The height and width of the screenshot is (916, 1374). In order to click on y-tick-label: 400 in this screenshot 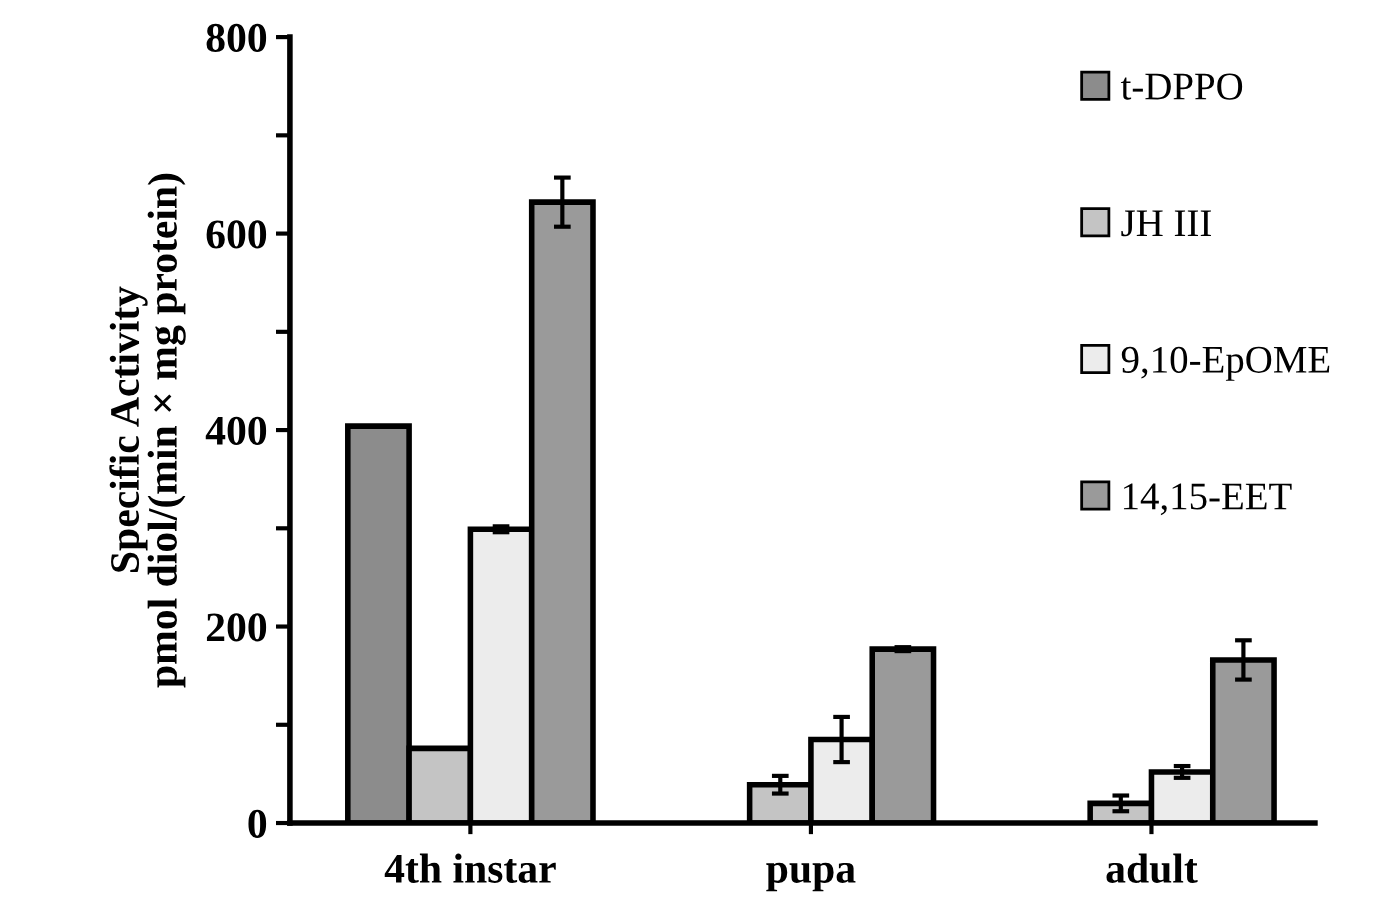, I will do `click(236, 430)`.